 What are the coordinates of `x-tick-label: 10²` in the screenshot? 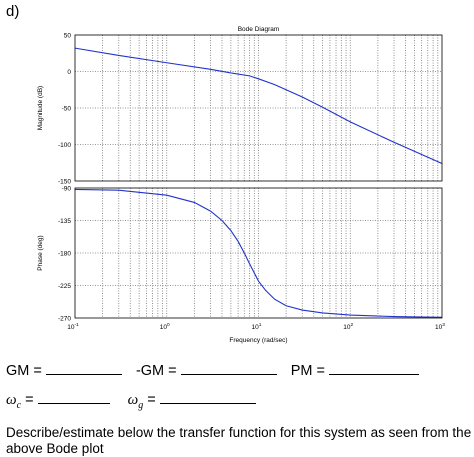 It's located at (348, 326).